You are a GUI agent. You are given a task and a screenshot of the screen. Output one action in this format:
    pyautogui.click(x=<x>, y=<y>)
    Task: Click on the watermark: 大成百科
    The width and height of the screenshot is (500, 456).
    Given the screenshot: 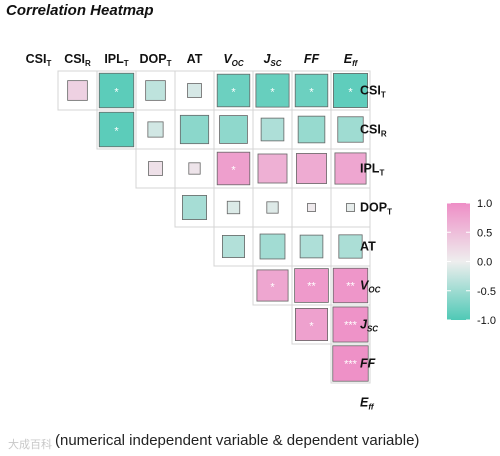 What is the action you would take?
    pyautogui.click(x=30, y=445)
    